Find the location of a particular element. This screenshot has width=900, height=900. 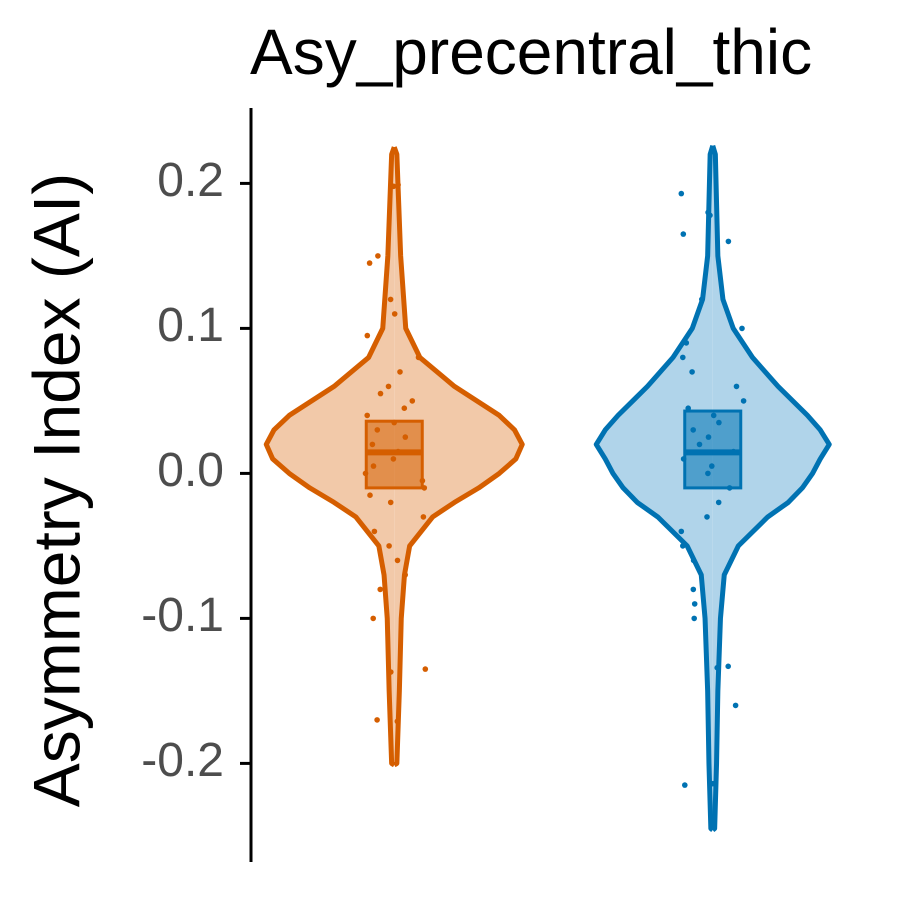

y-tick-label: -0.2 is located at coordinates (182, 760).